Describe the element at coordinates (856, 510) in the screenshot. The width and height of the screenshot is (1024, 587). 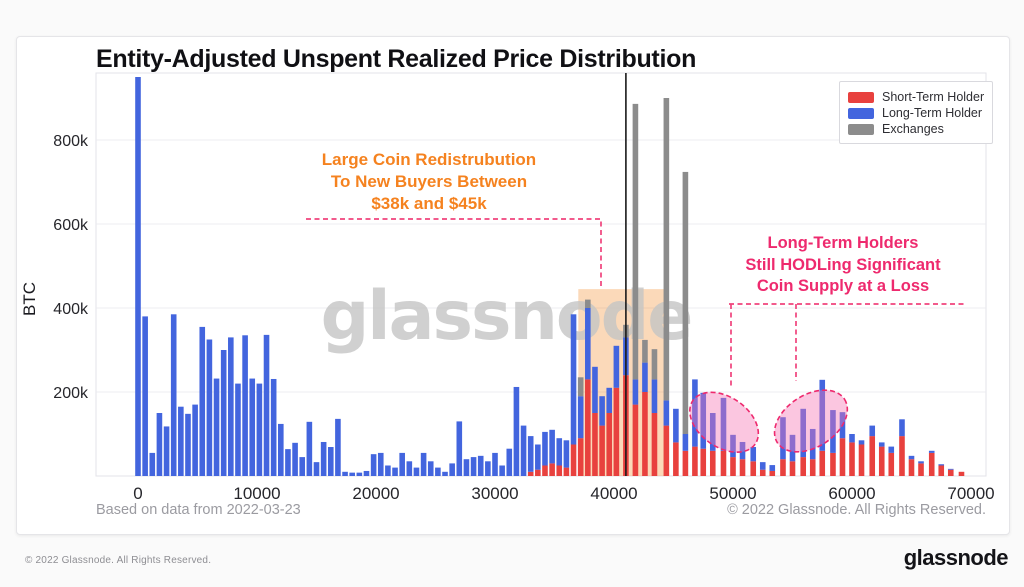
I see `copyright-caption: © 2022 Glassnode. All Rights Reserved.` at that location.